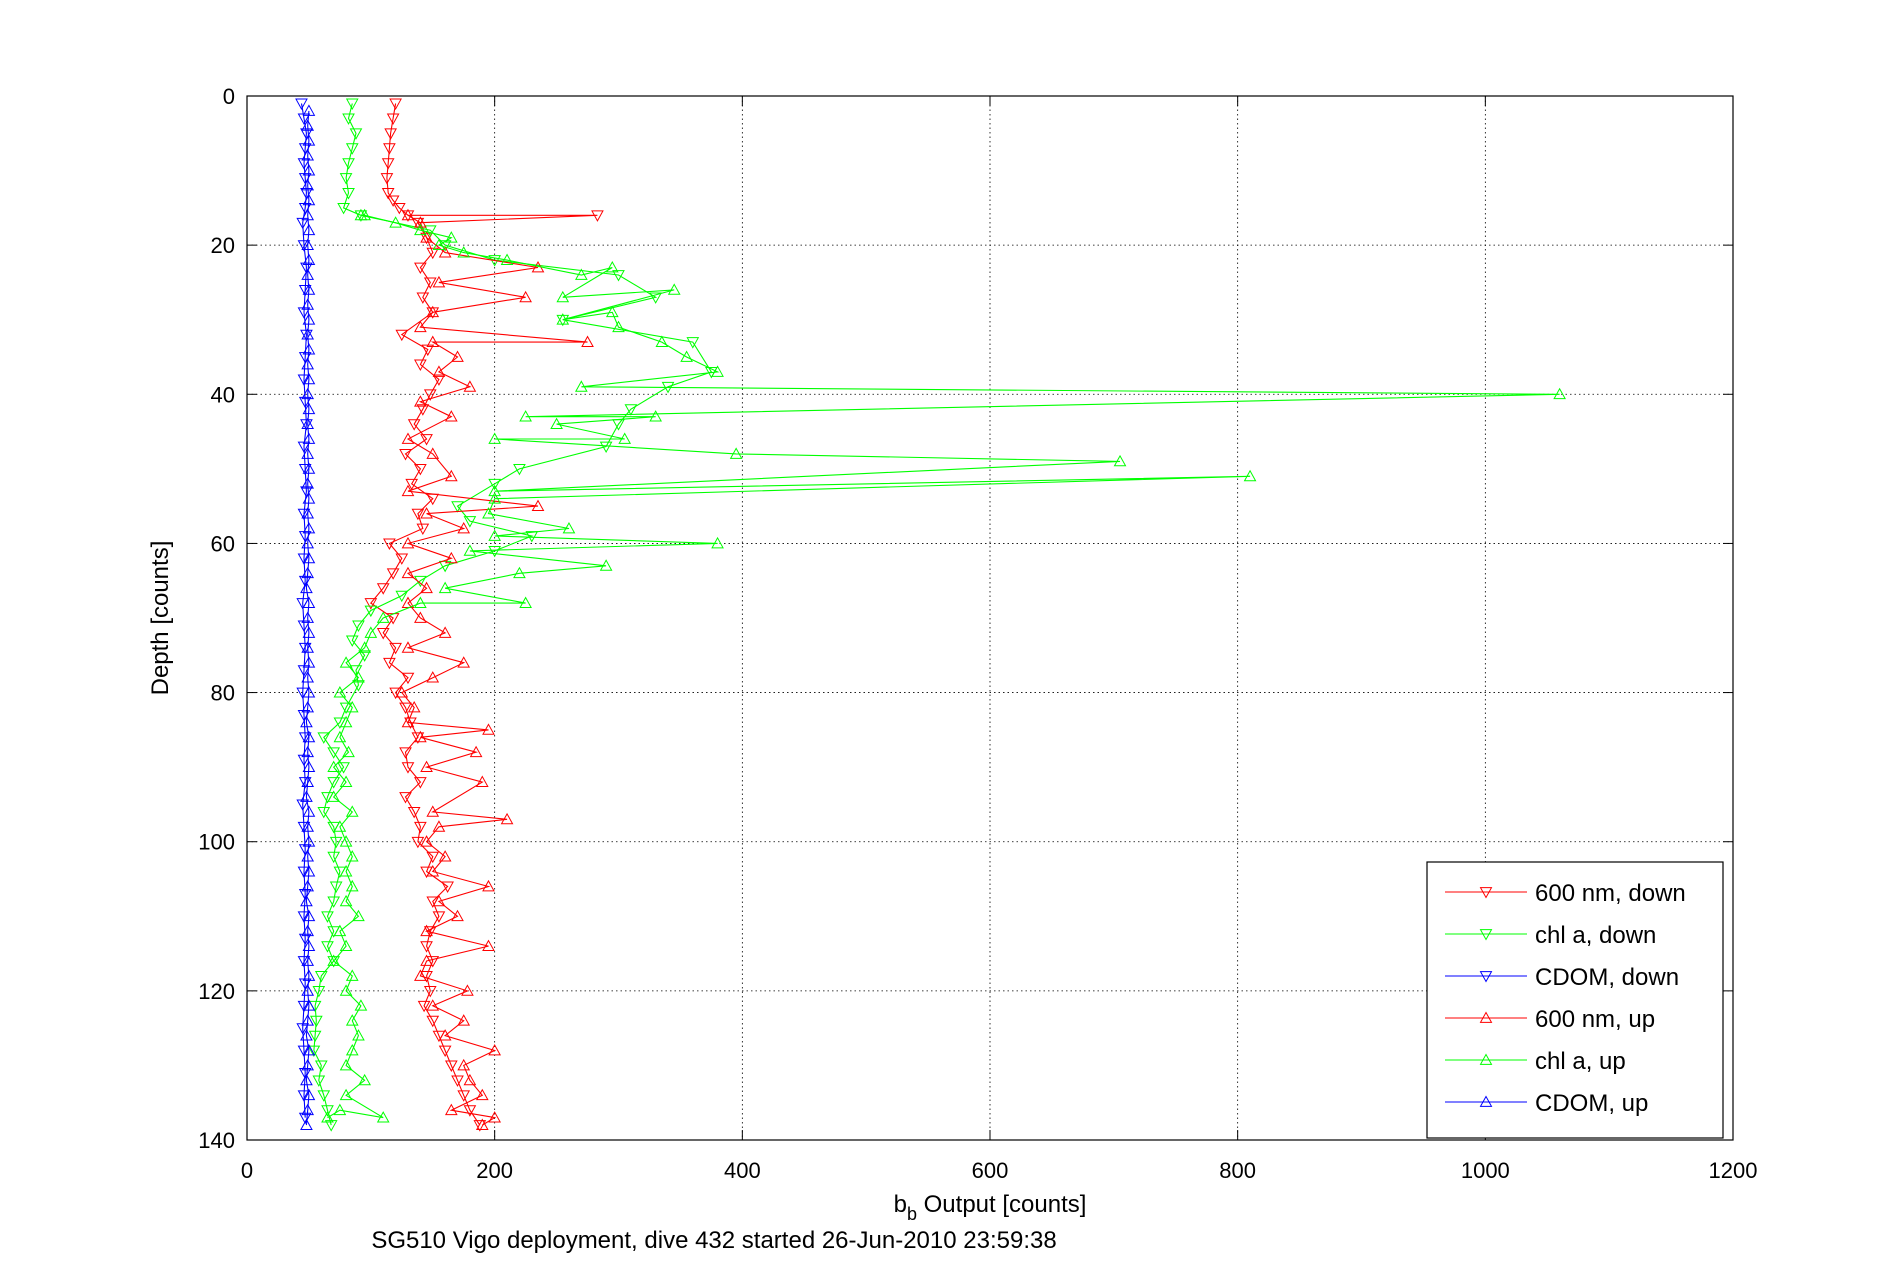 This screenshot has height=1262, width=1891. I want to click on y-tick-label: 120, so click(216, 991).